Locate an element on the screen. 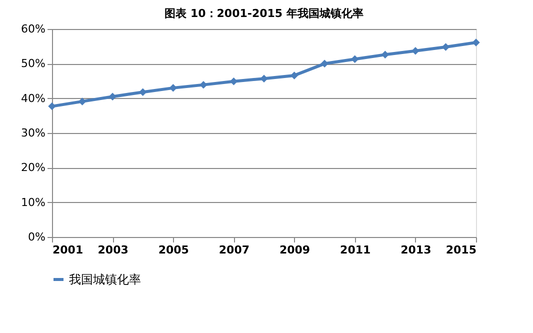 The image size is (533, 333). y-tick-label: 0% is located at coordinates (37, 237).